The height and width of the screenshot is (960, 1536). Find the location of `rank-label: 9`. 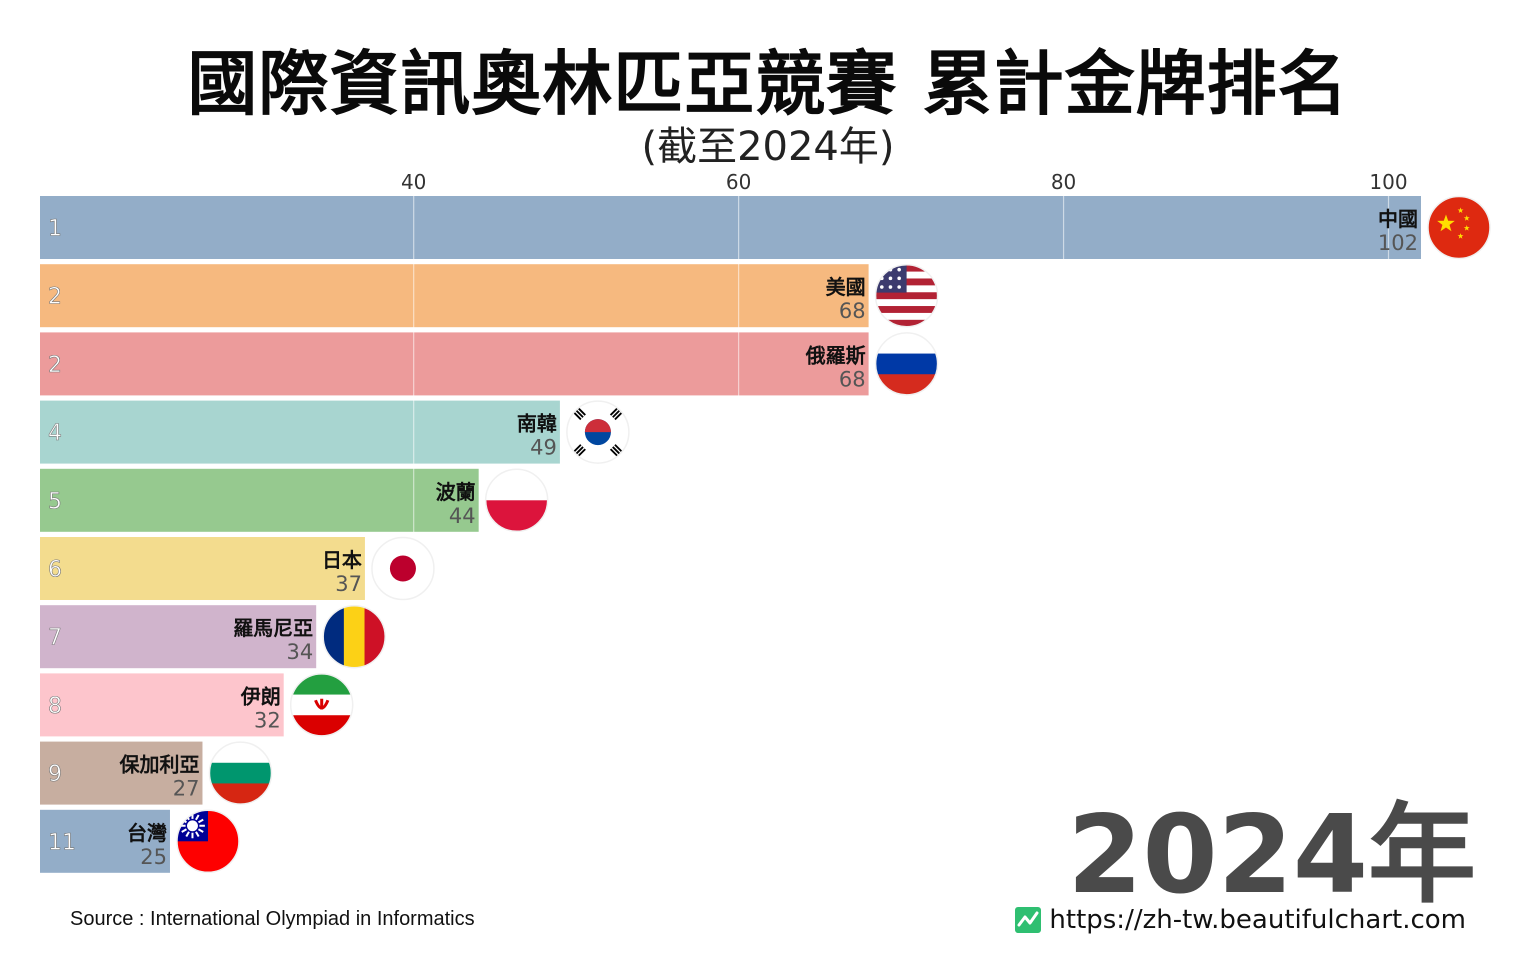

rank-label: 9 is located at coordinates (55, 774).